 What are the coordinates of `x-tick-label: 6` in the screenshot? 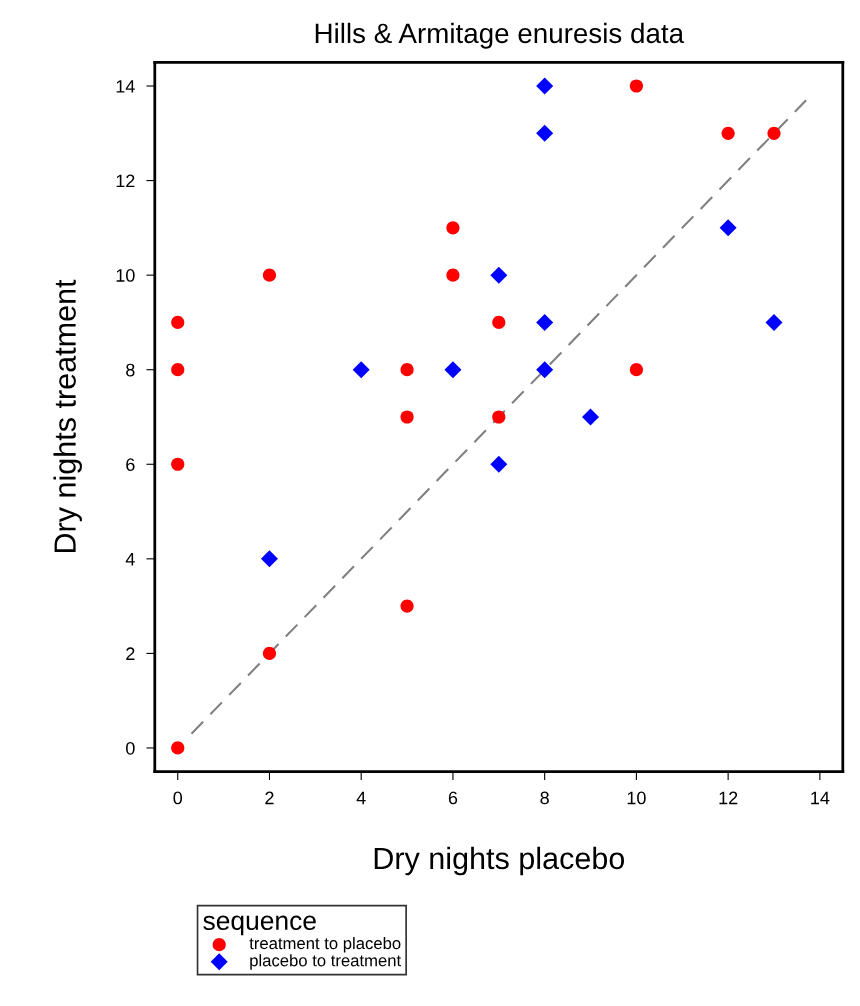 It's located at (453, 798).